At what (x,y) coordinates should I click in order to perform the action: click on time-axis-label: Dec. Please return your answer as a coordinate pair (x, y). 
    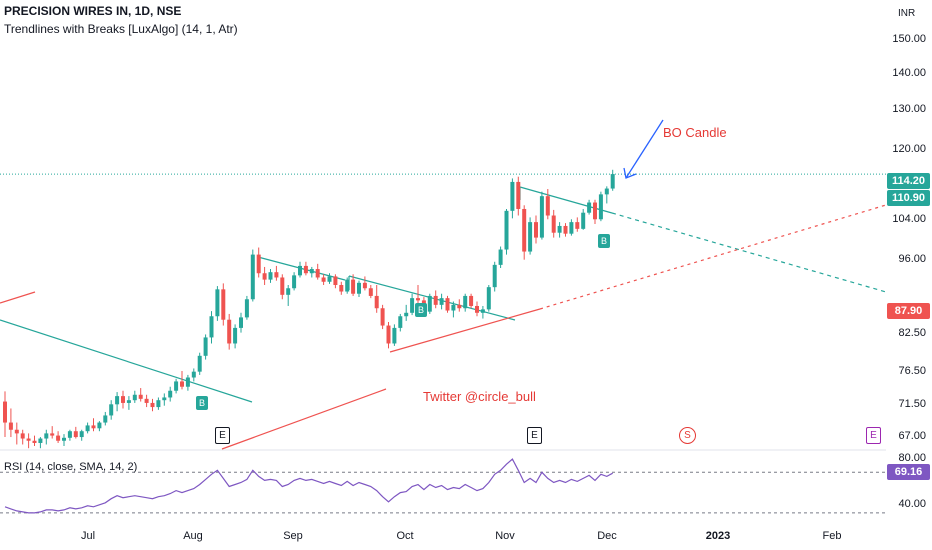
    Looking at the image, I should click on (607, 536).